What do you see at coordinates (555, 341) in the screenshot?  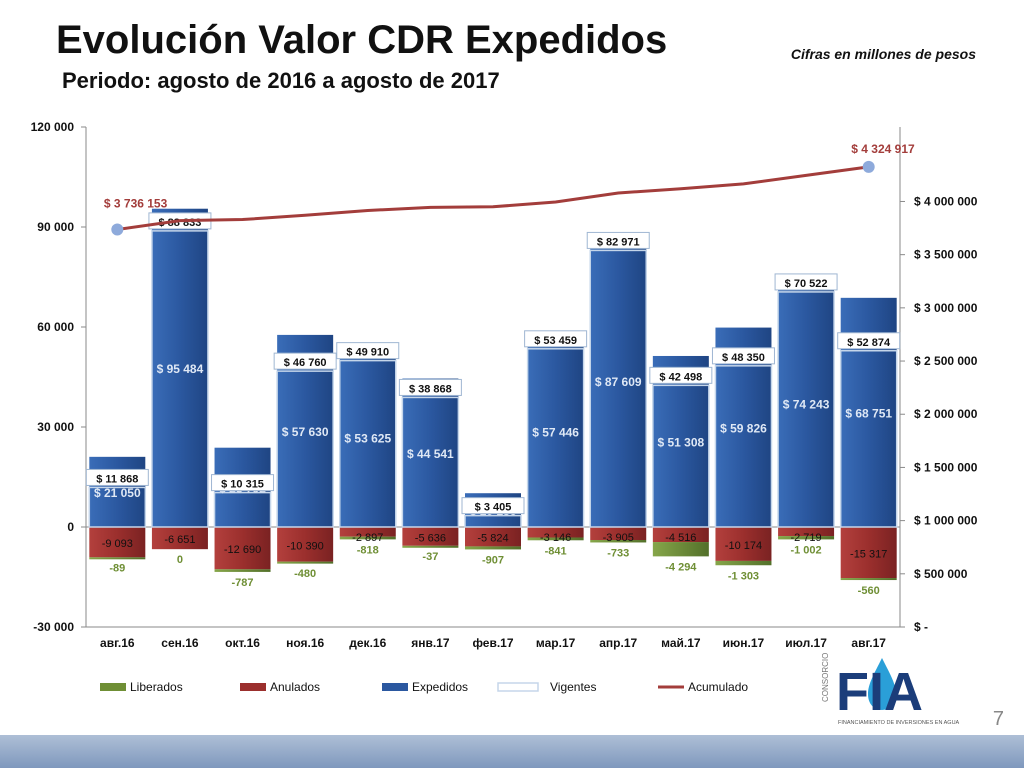 I see `vigentes-label: $ 53 459` at bounding box center [555, 341].